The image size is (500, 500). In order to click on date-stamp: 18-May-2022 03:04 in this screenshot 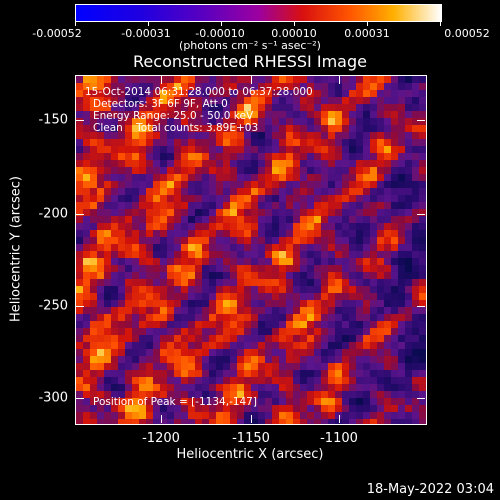, I will do `click(430, 489)`.